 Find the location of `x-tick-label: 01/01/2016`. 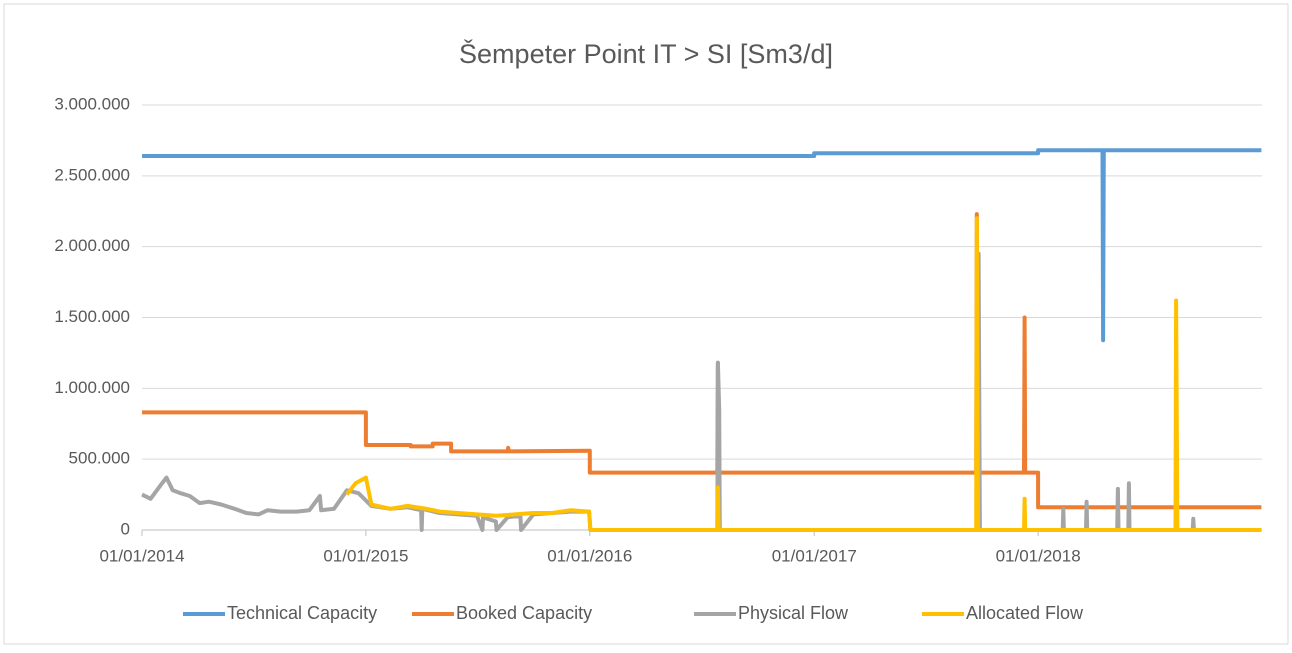

x-tick-label: 01/01/2016 is located at coordinates (589, 555).